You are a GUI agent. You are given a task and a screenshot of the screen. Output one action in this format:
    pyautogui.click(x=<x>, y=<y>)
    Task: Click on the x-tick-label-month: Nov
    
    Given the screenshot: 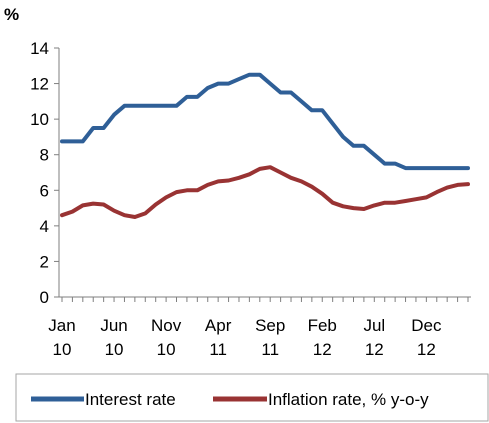 What is the action you would take?
    pyautogui.click(x=166, y=325)
    